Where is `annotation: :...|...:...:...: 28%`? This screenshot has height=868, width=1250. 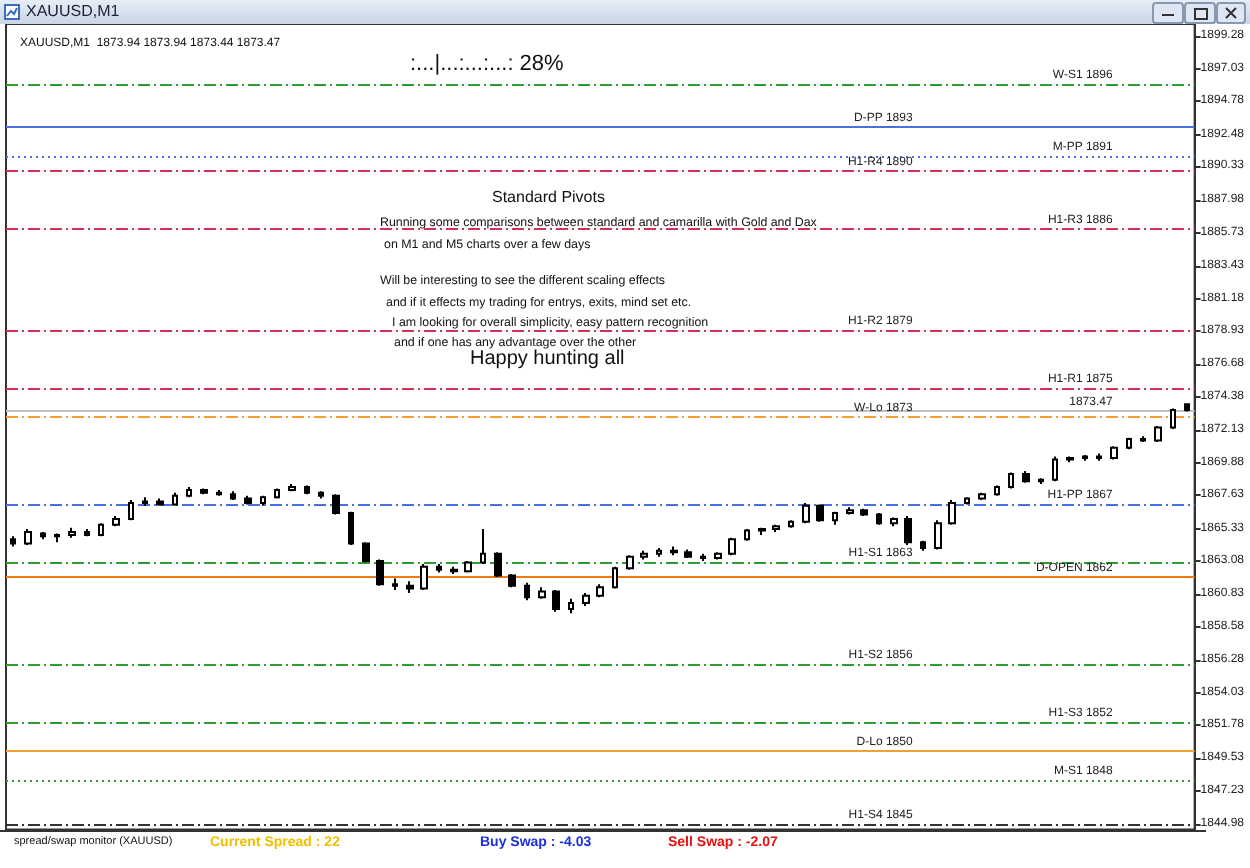
annotation: :...|...:...:...: 28% is located at coordinates (487, 64).